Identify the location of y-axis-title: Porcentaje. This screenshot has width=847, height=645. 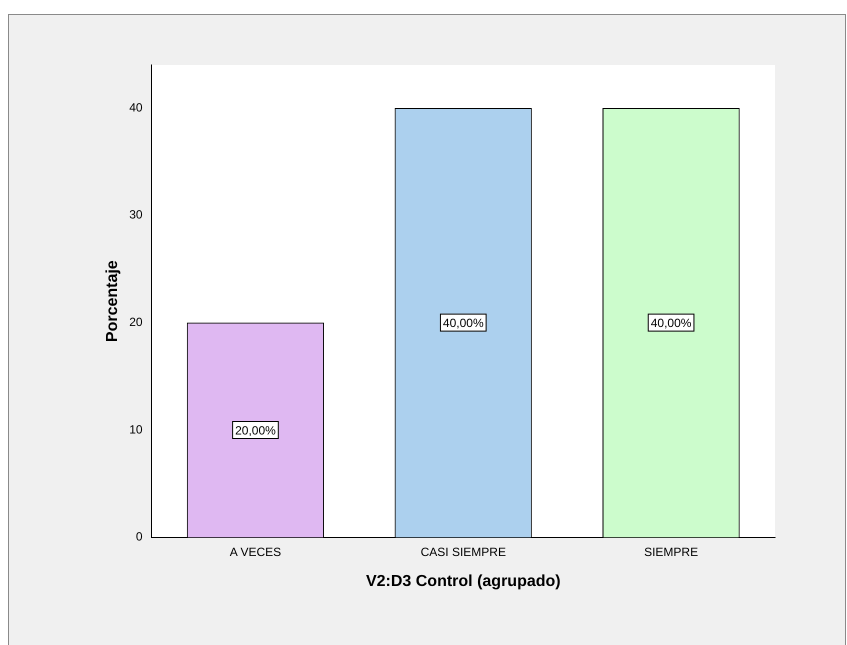
(113, 301).